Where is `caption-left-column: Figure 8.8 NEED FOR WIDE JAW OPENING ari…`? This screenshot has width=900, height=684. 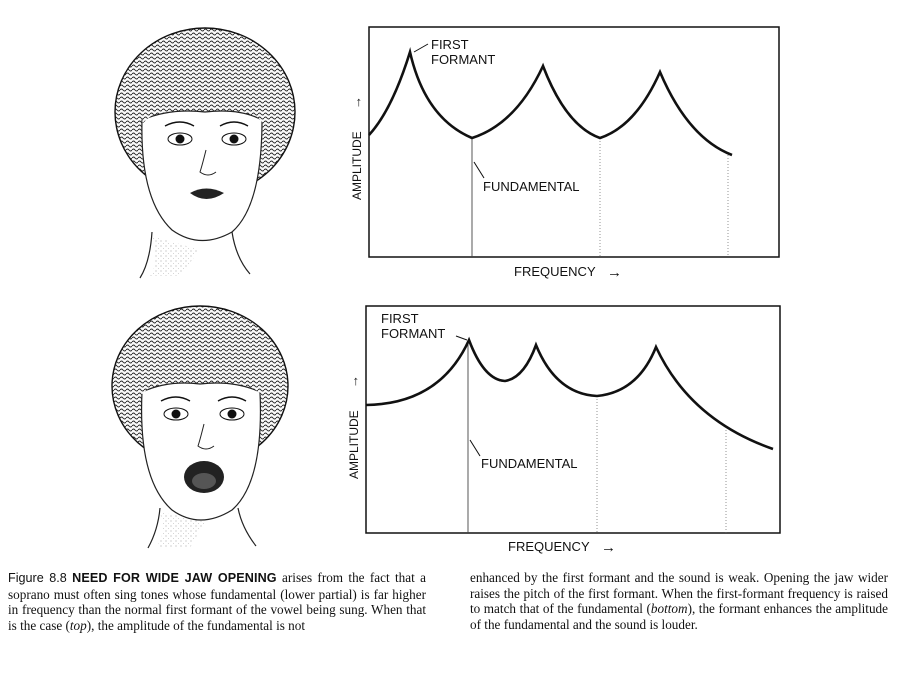 caption-left-column: Figure 8.8 NEED FOR WIDE JAW OPENING ari… is located at coordinates (217, 601).